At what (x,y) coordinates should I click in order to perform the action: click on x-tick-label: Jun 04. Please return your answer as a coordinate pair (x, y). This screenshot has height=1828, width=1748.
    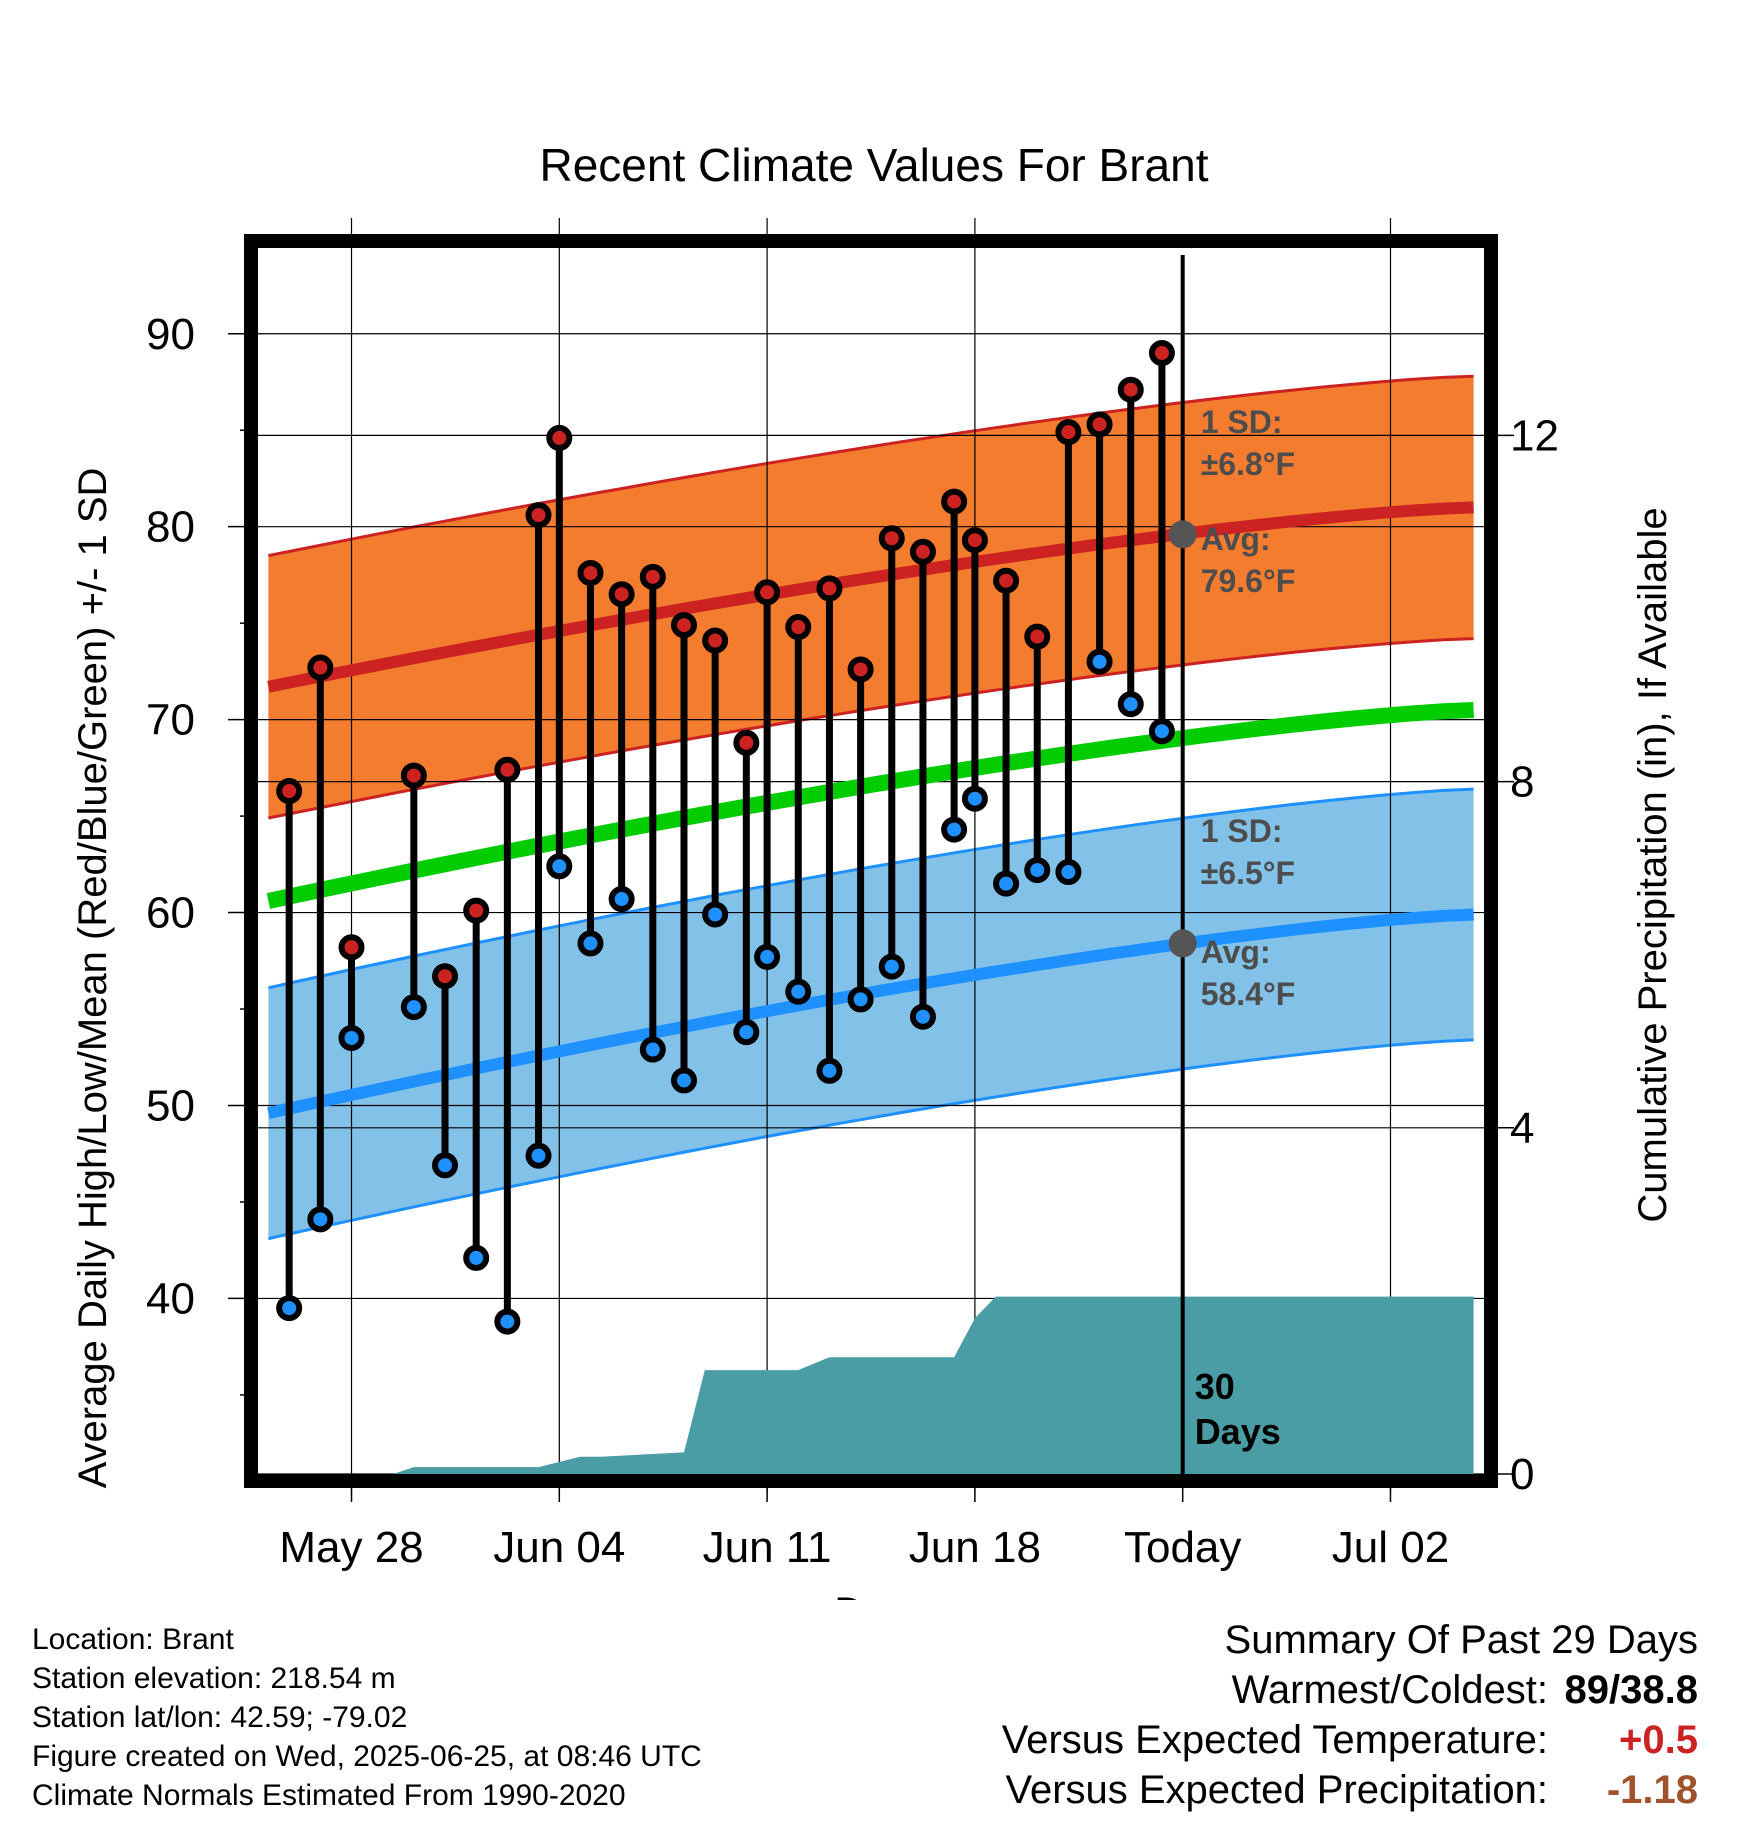
    Looking at the image, I should click on (559, 1547).